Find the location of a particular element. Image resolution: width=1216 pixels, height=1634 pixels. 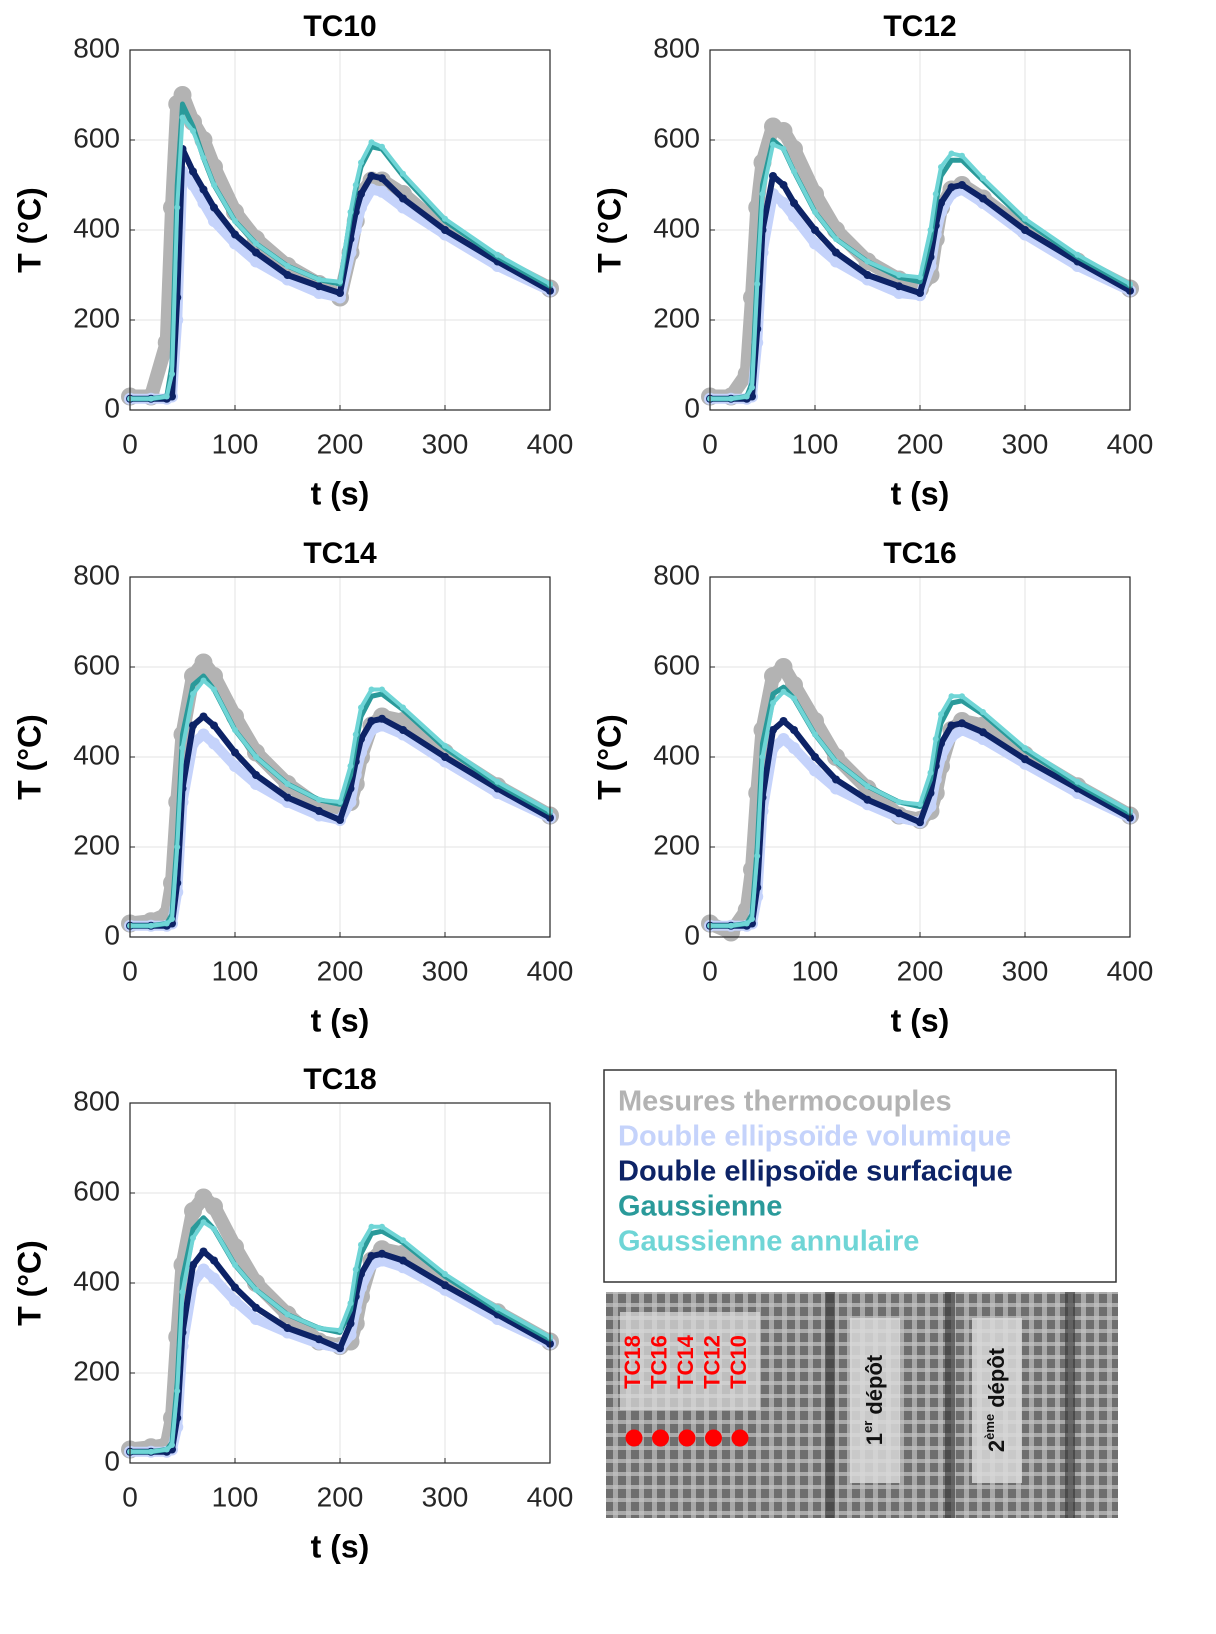

stripe is located at coordinates (830, 1405).